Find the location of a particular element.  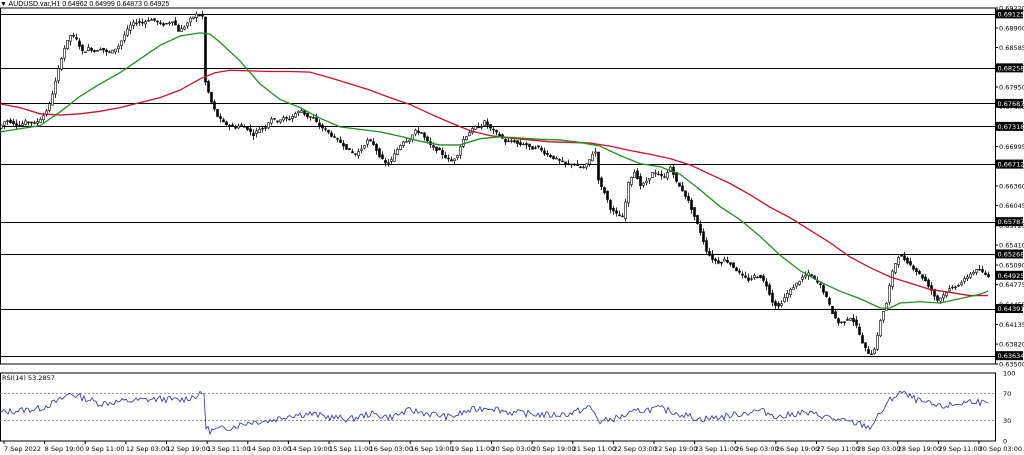

level-label: 0.65268 is located at coordinates (1011, 254).